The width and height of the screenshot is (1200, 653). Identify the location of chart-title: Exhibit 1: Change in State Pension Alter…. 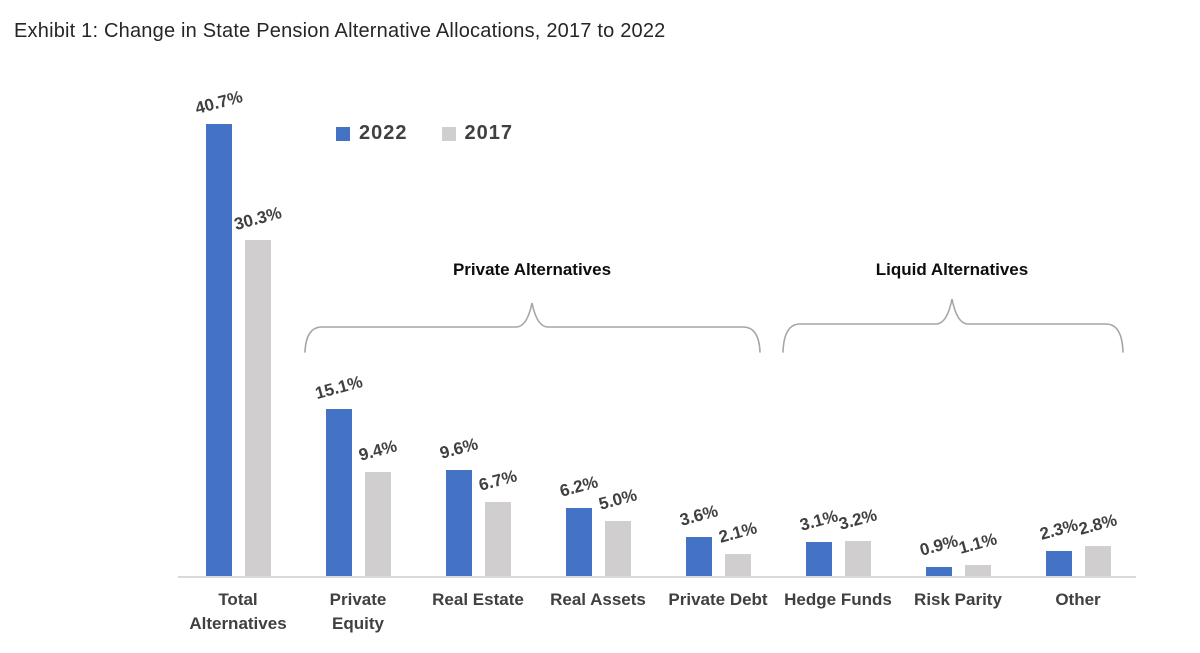
(340, 31).